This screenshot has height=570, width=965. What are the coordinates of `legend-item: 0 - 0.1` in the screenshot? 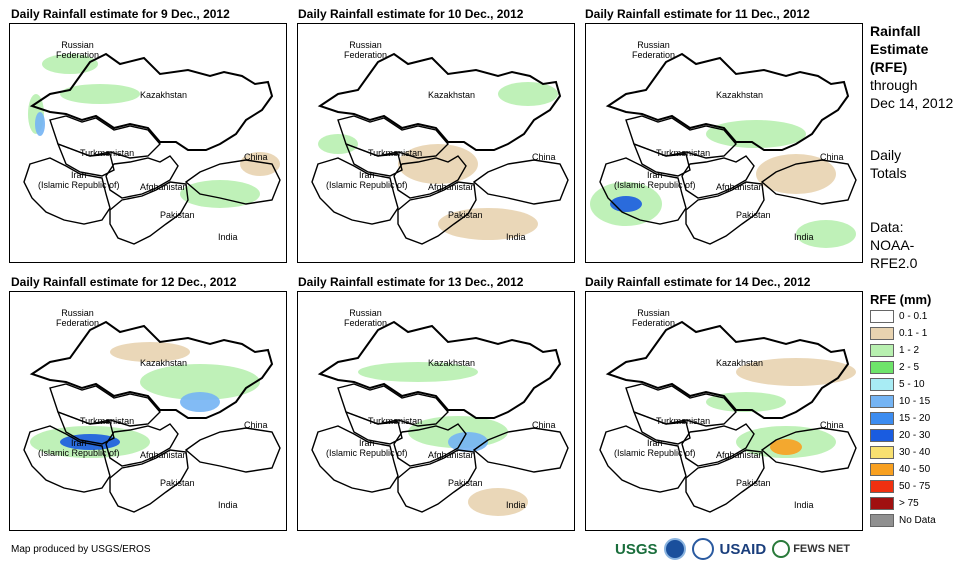 It's located at (898, 316).